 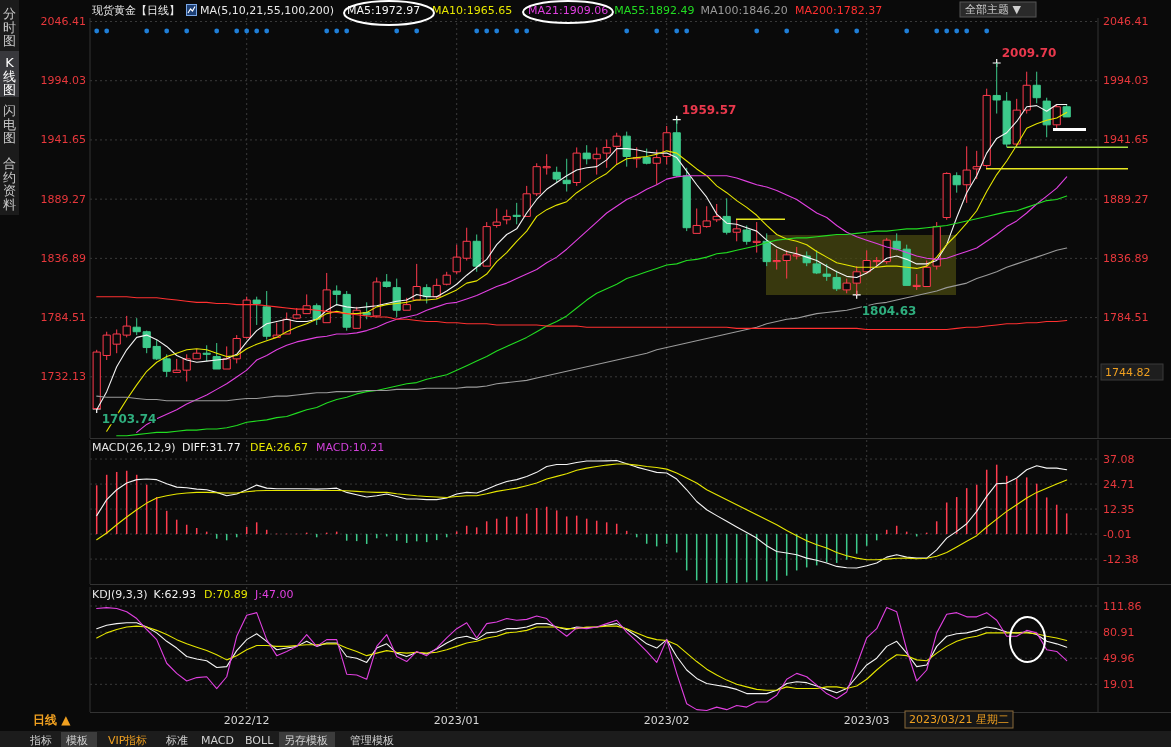 What do you see at coordinates (63, 199) in the screenshot?
I see `y-tick-label: 1889.27` at bounding box center [63, 199].